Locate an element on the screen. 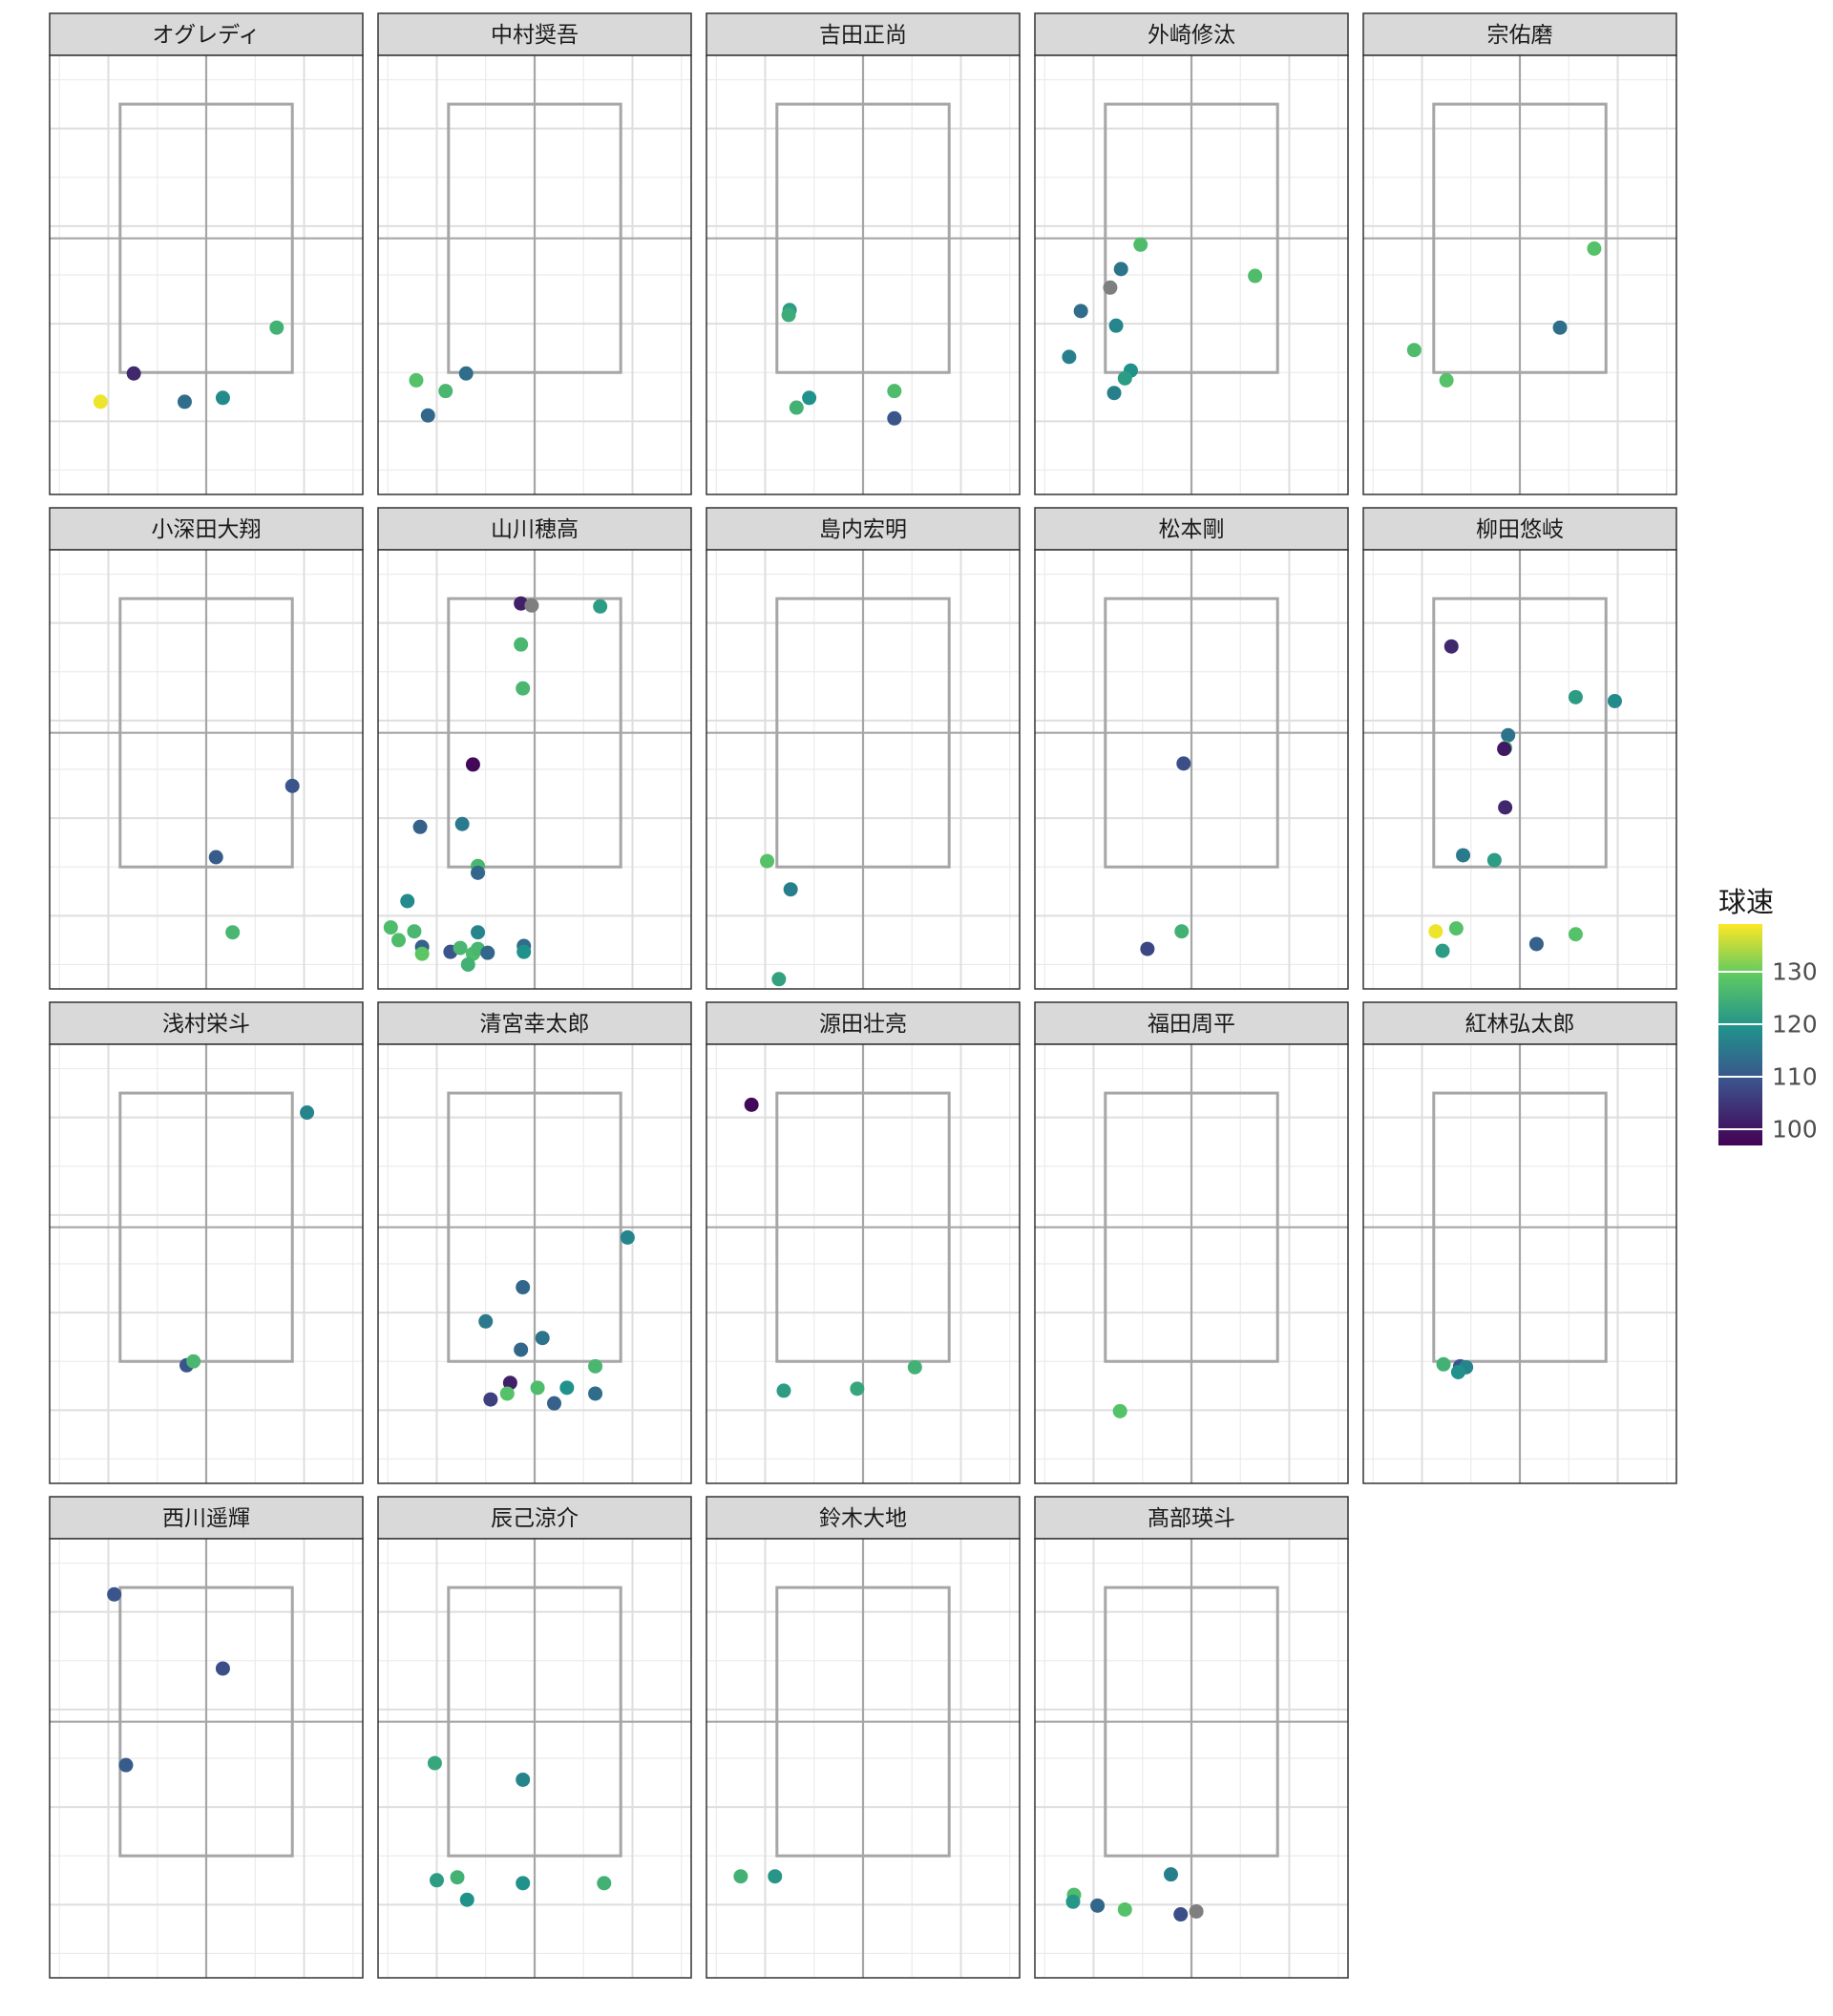 This screenshot has height=2016, width=1833. facet-panel: 山川穂高 is located at coordinates (535, 749).